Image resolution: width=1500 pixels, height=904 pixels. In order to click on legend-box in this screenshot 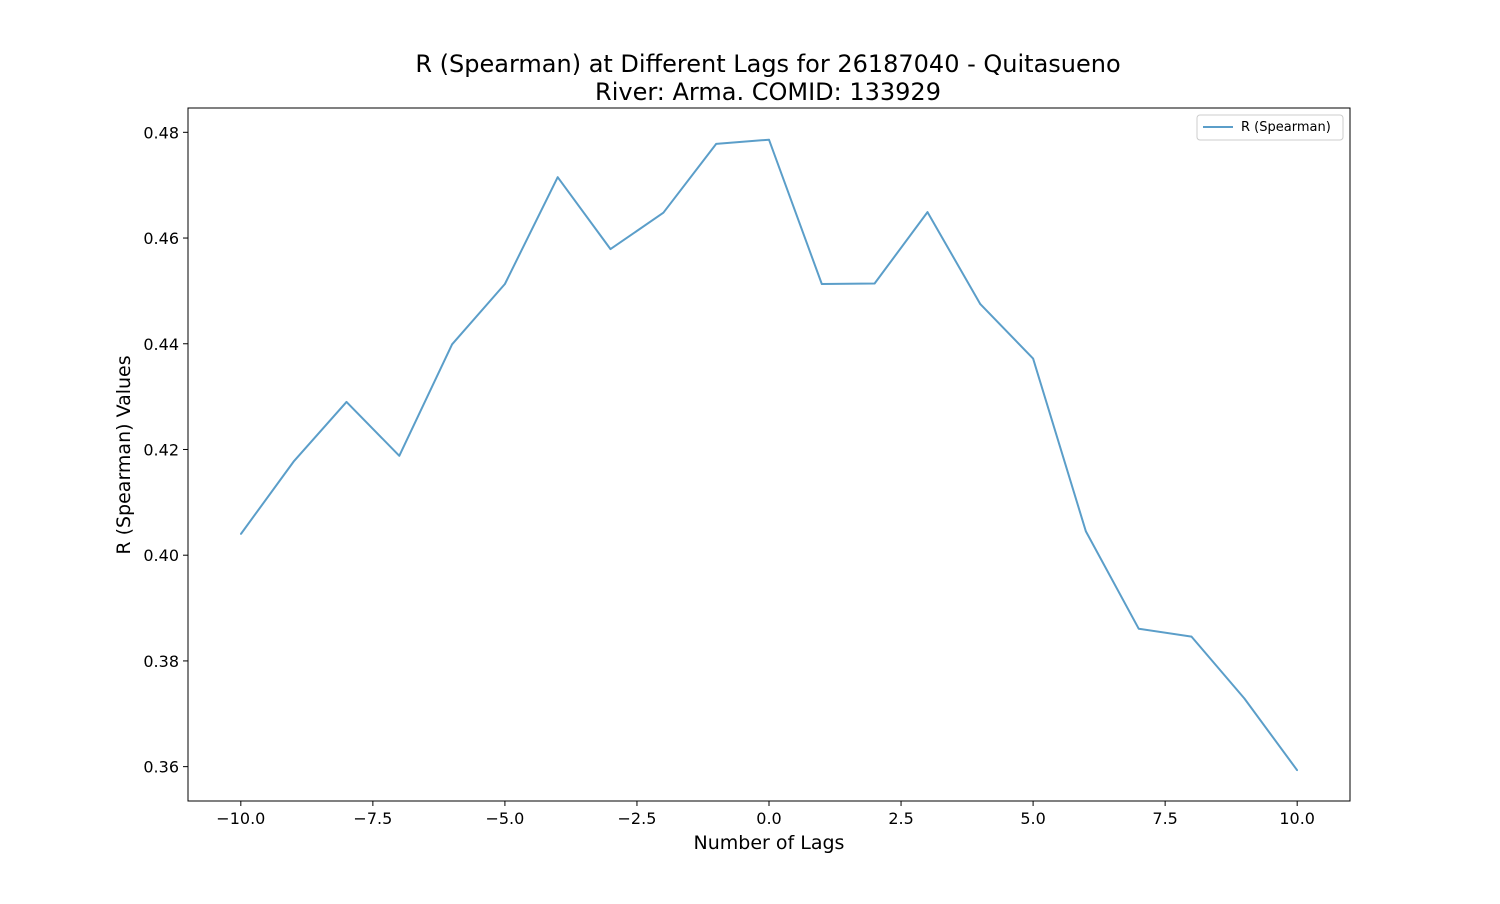, I will do `click(1270, 127)`.